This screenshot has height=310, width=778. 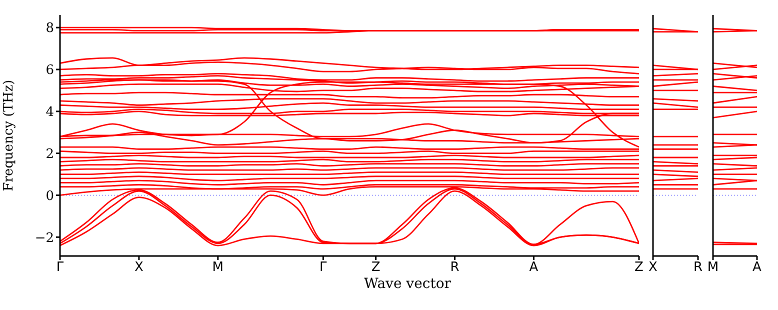 What do you see at coordinates (407, 284) in the screenshot?
I see `x-axis-title: Wave vector` at bounding box center [407, 284].